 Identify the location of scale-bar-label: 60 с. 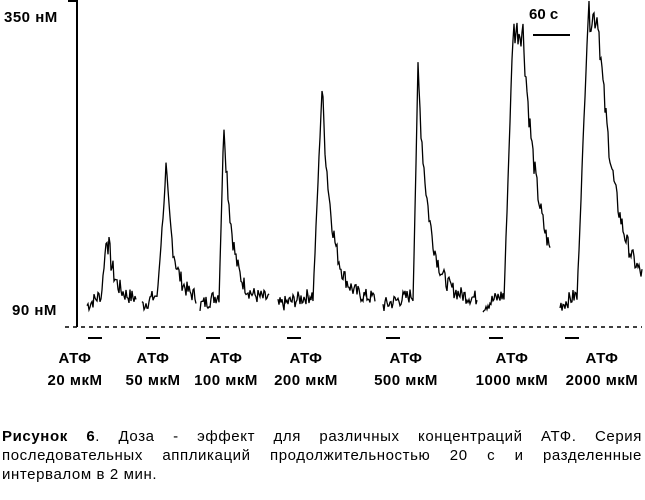
(543, 14).